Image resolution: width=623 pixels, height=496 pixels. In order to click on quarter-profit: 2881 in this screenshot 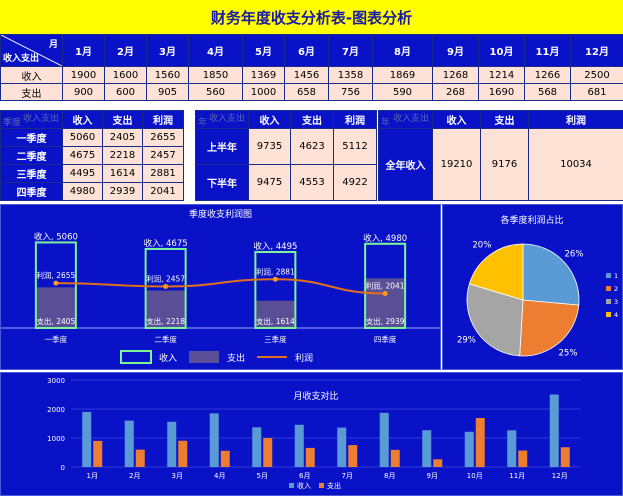, I will do `click(163, 173)`.